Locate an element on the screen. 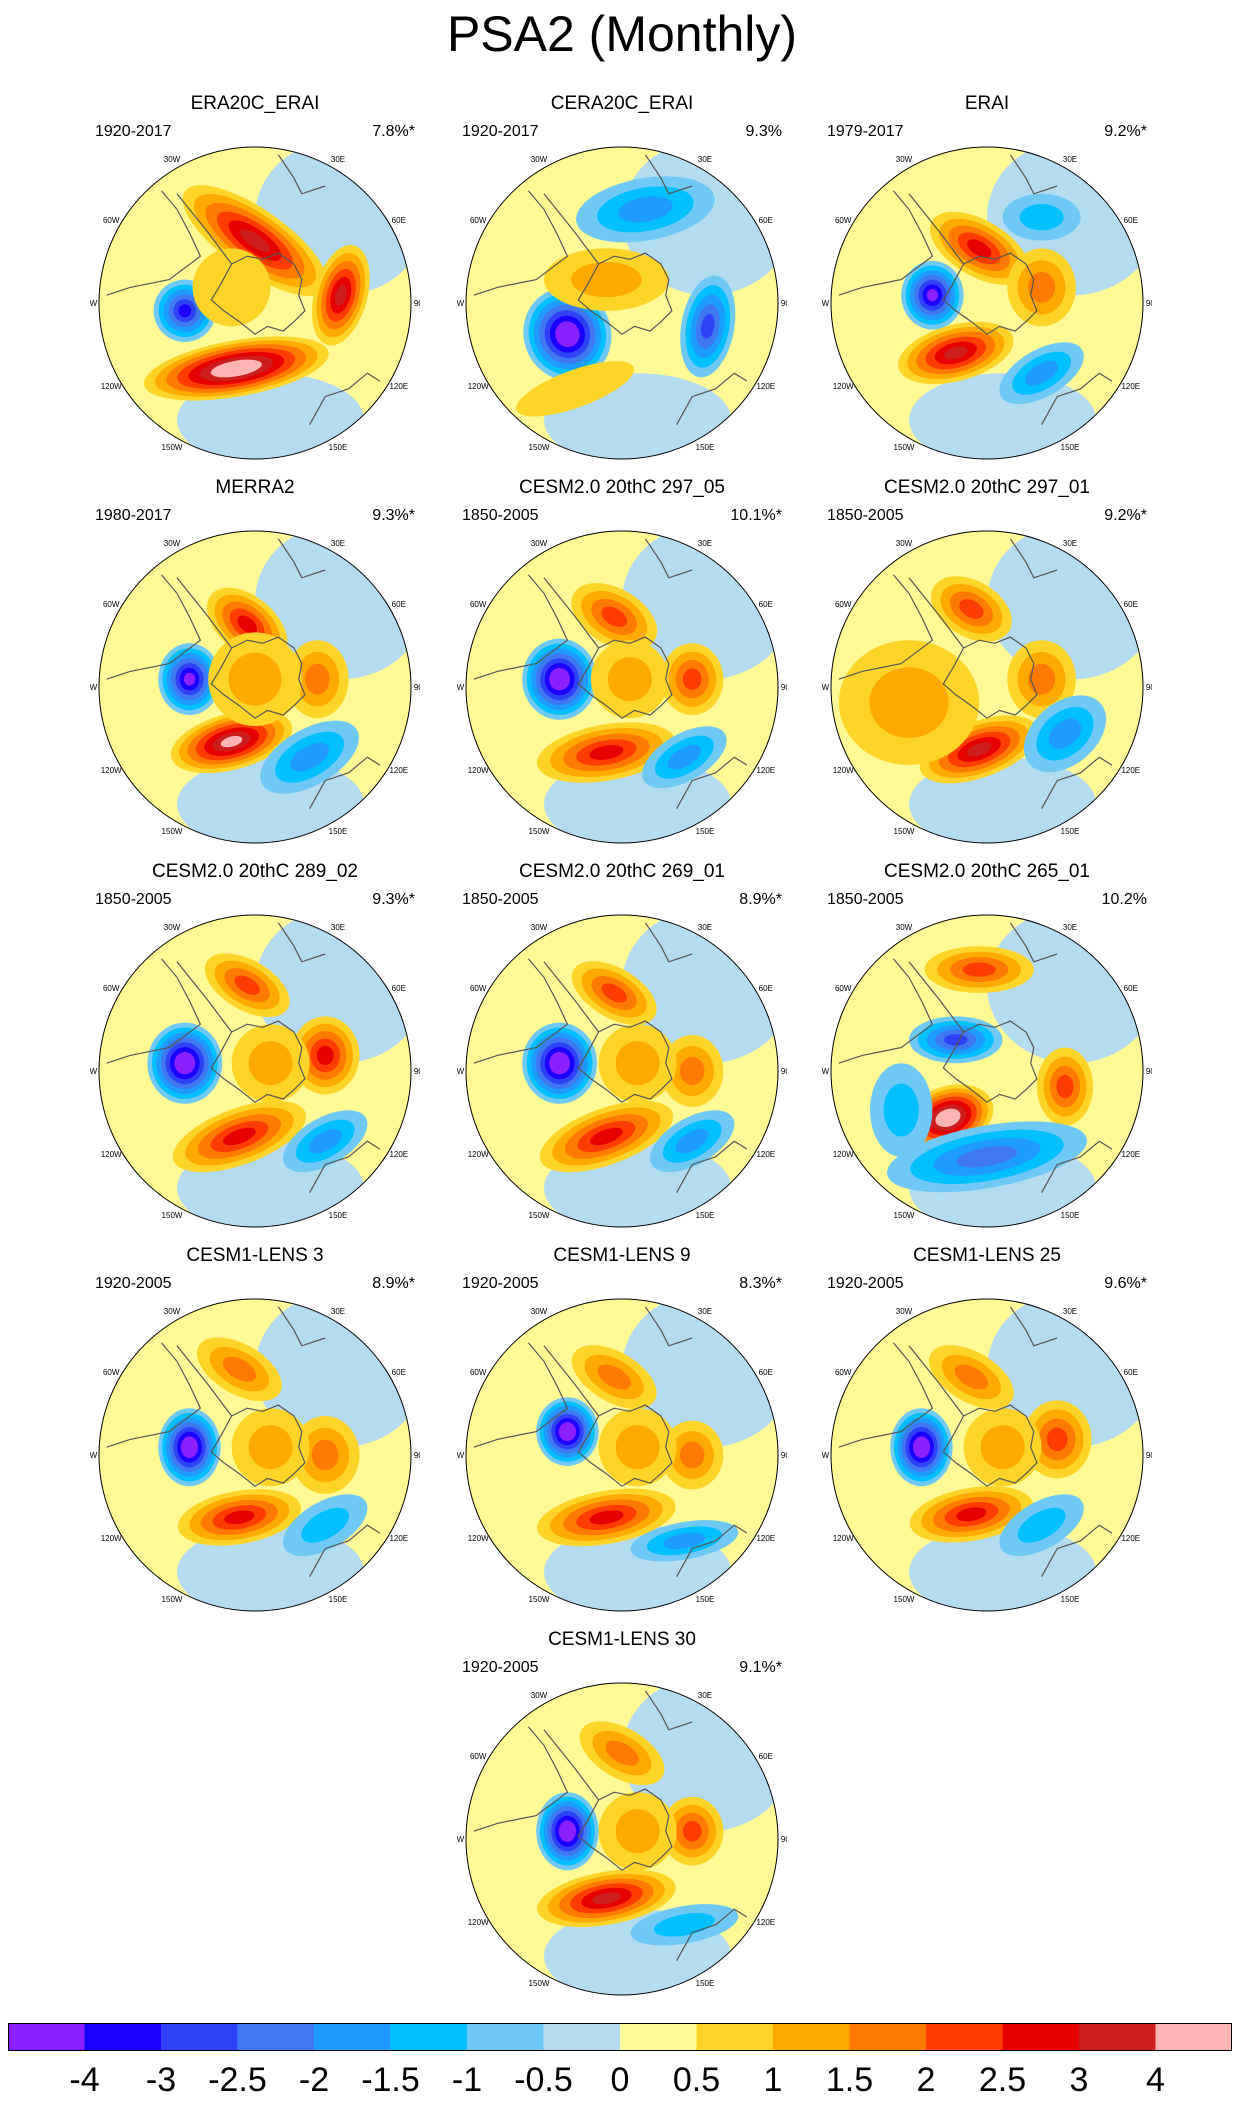 Image resolution: width=1244 pixels, height=2107 pixels. panel-title: CESM1-LENS 25 is located at coordinates (987, 1255).